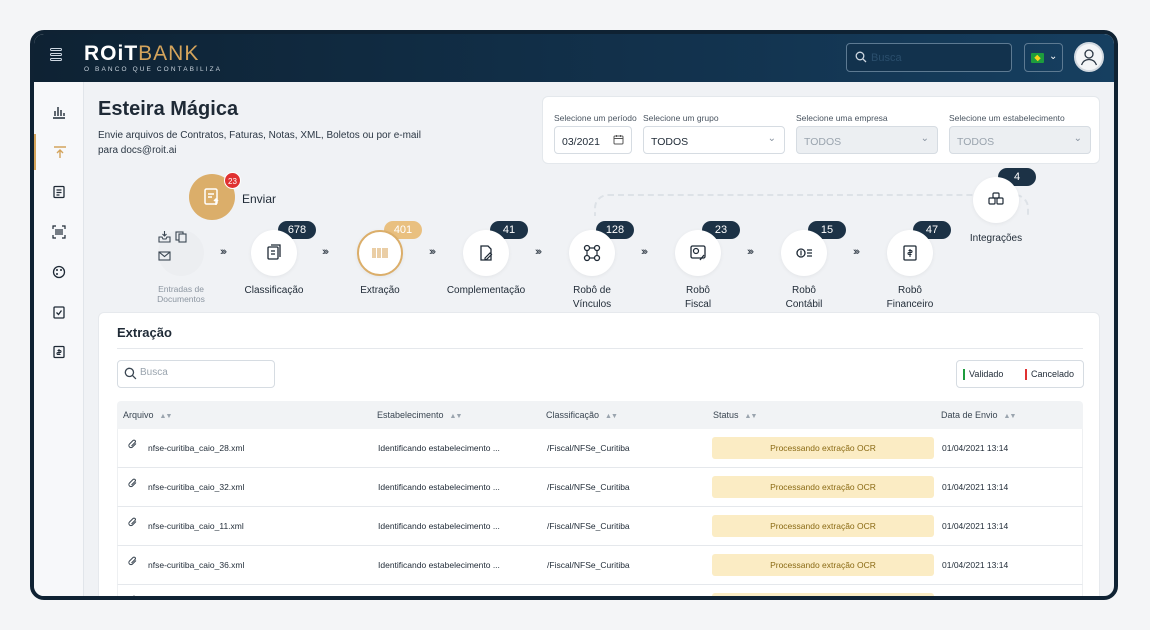  I want to click on column-status: Status ▲▼, so click(735, 415).